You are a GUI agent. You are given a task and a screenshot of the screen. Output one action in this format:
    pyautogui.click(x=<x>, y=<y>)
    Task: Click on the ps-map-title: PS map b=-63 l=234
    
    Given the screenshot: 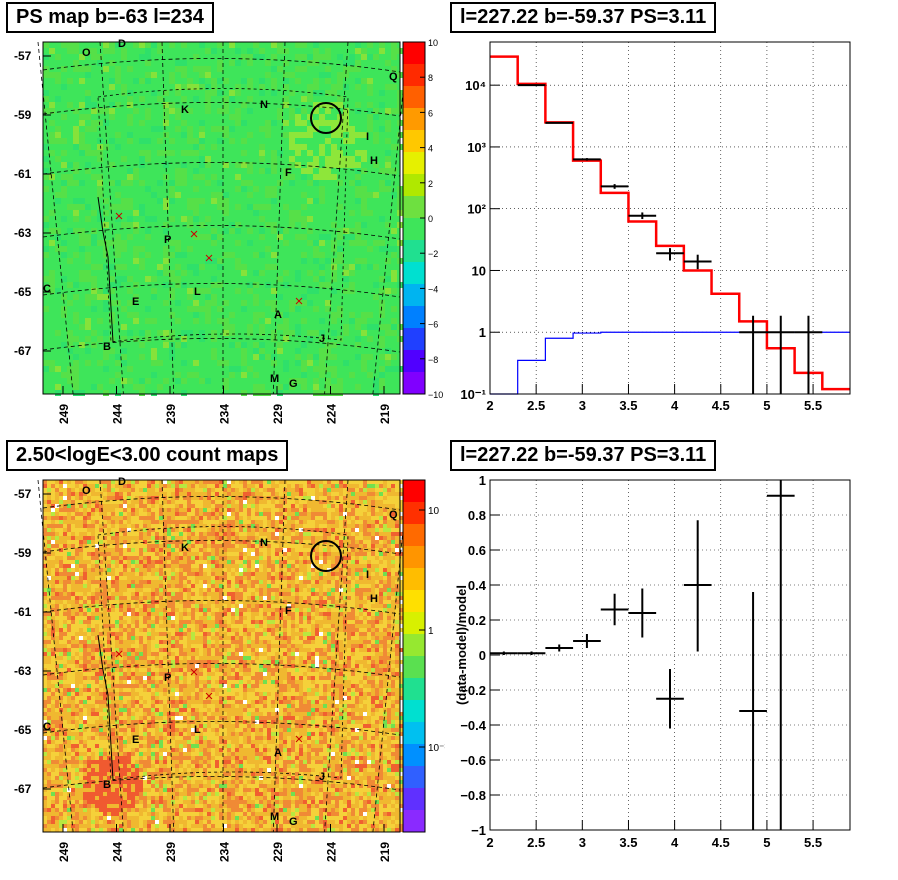 What is the action you would take?
    pyautogui.click(x=110, y=17)
    